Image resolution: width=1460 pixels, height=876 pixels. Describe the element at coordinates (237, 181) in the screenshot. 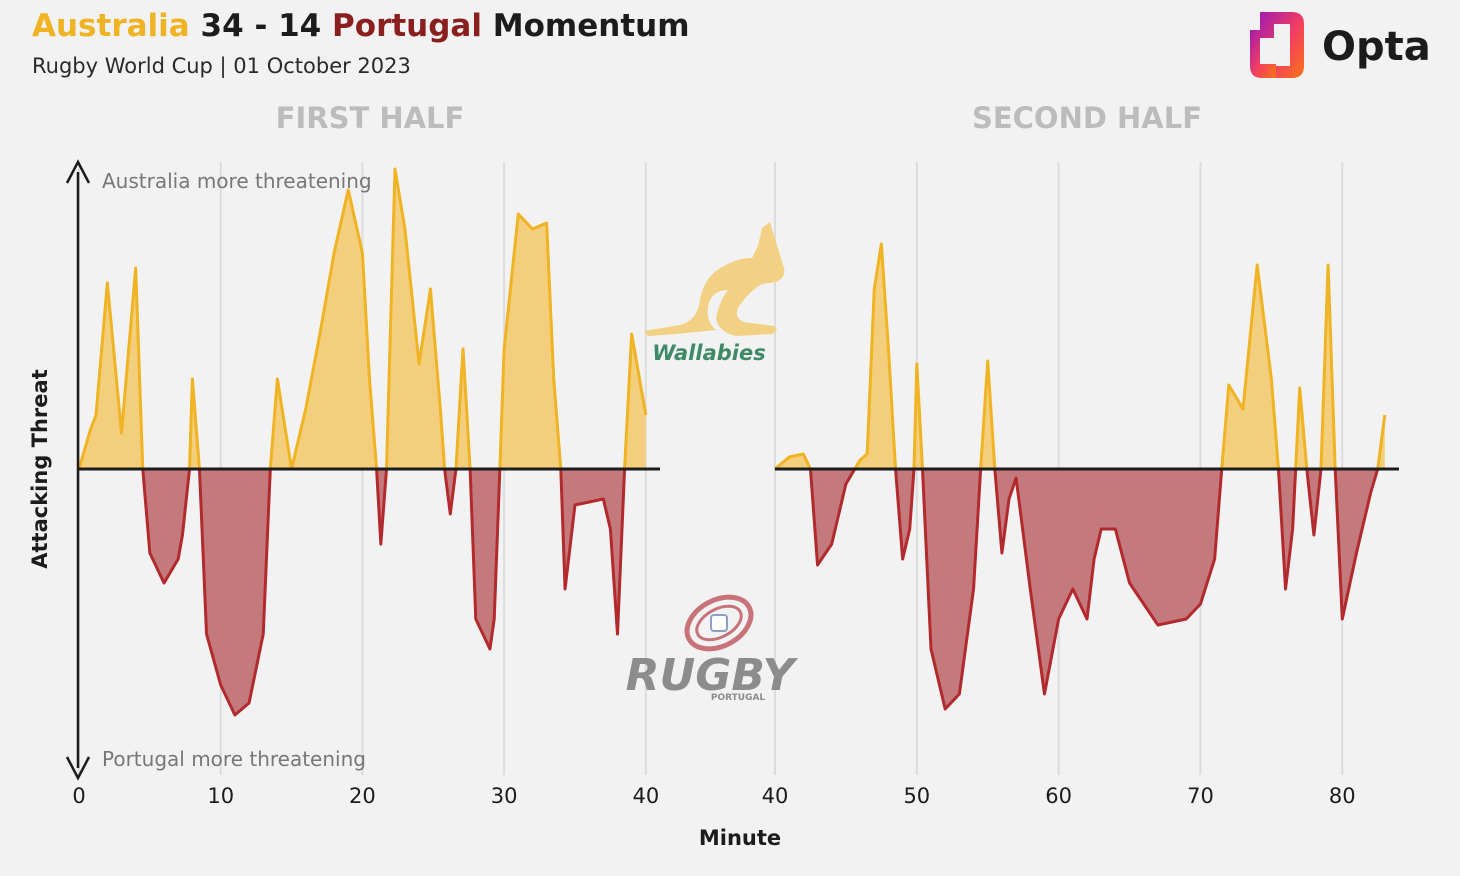

I see `annotation-top: Australia more threatening` at that location.